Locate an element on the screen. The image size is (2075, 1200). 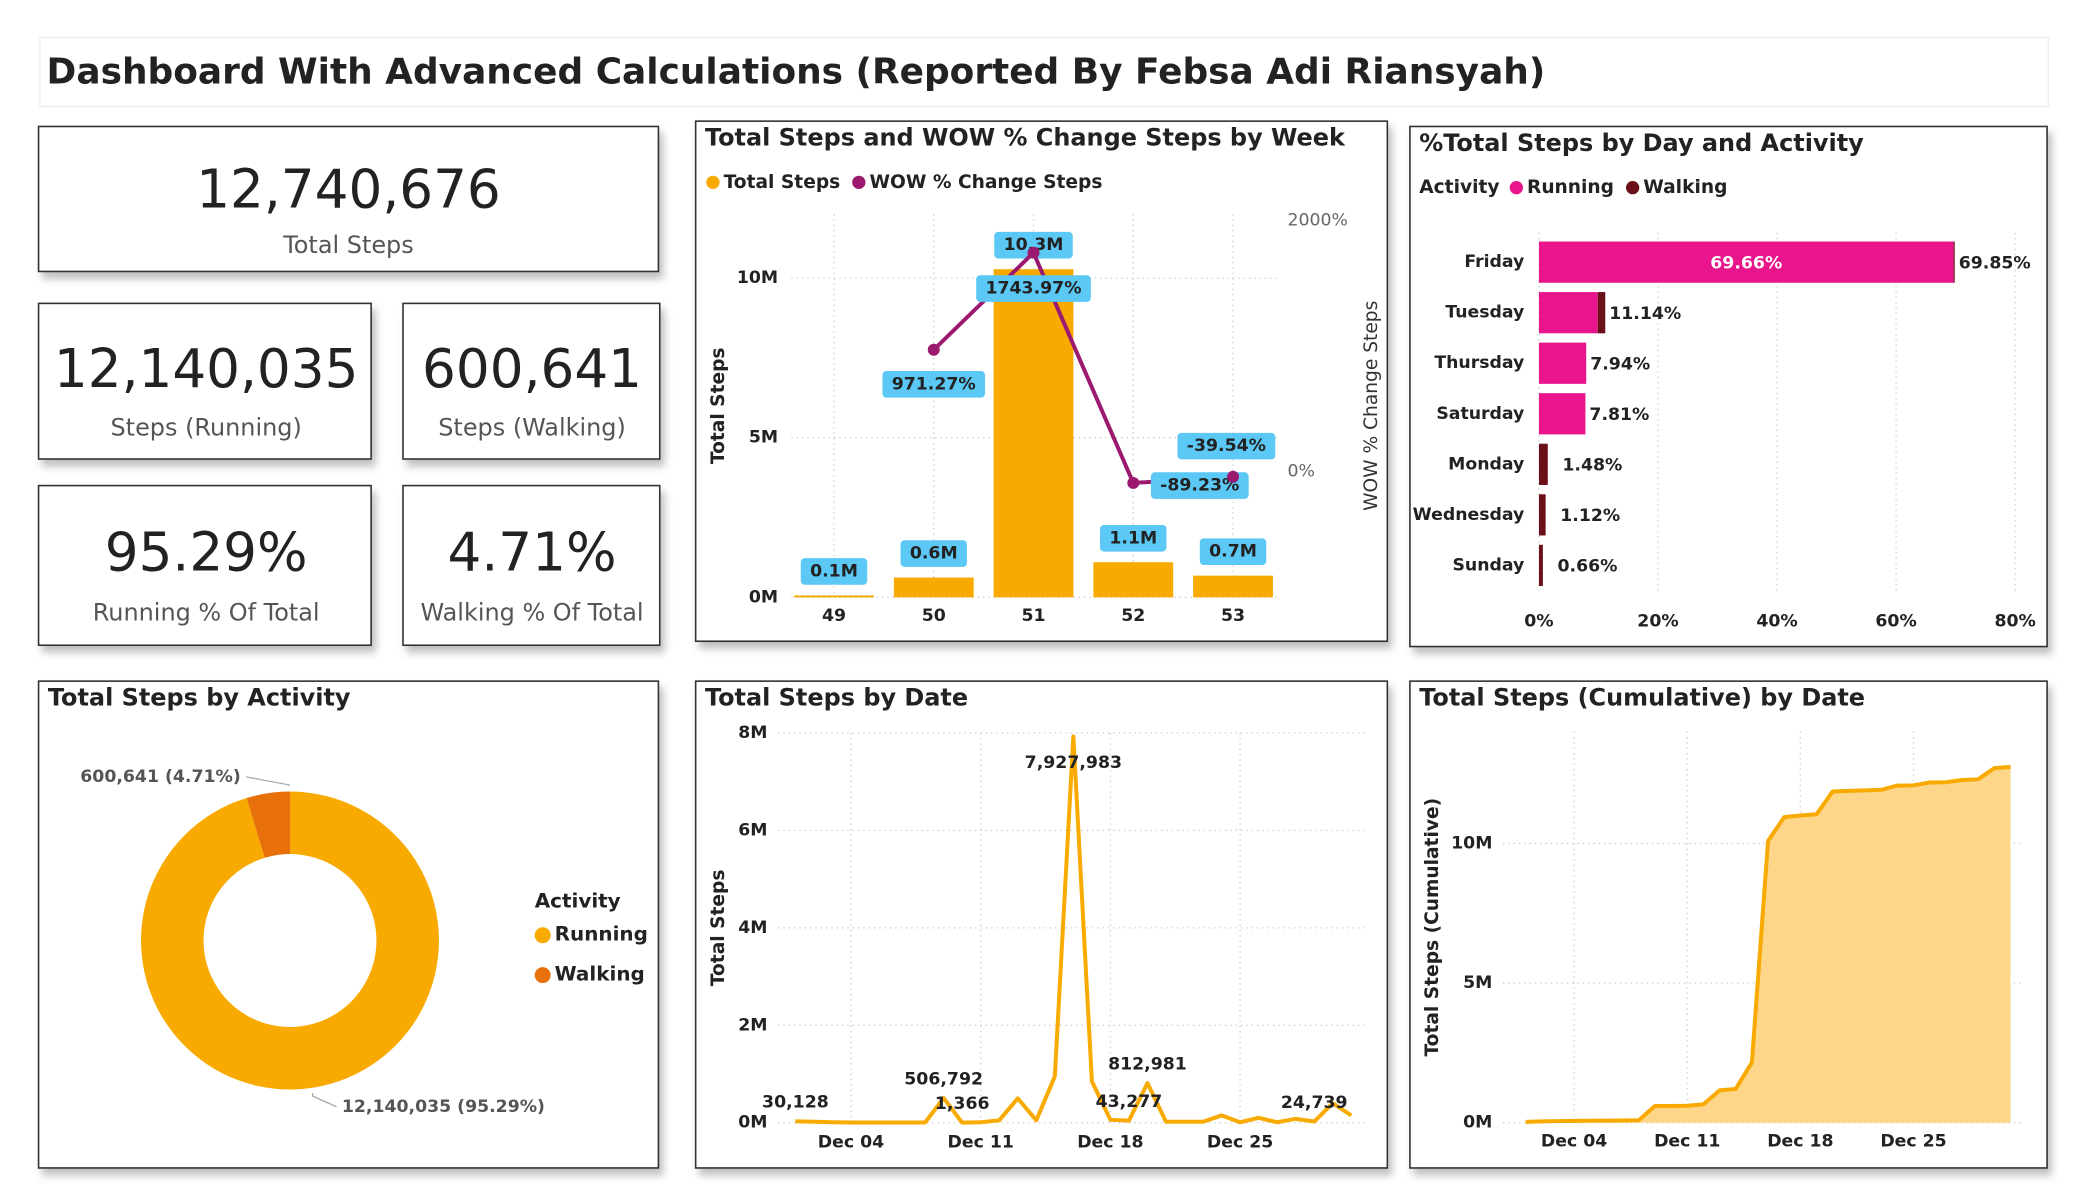
kpi-value: 95.29% is located at coordinates (206, 553).